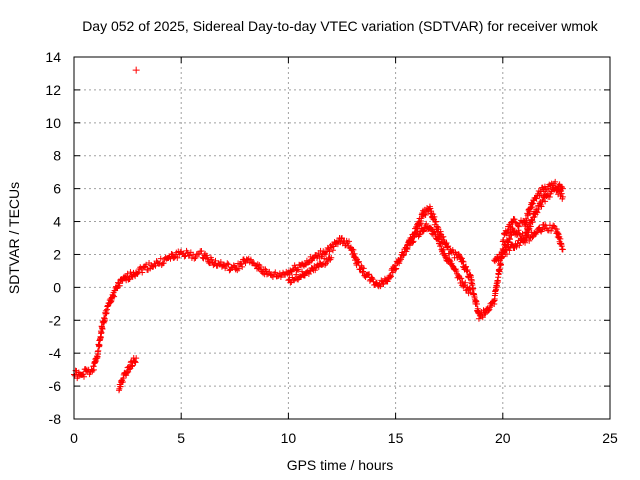  I want to click on y-tick-label: -4, so click(55, 353).